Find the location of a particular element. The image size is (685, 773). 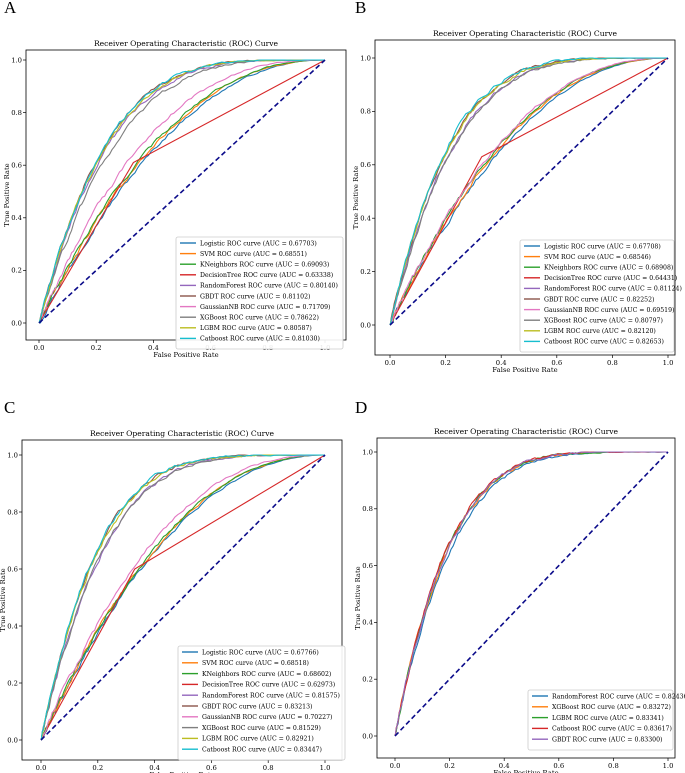

legend-entry: LGBM ROC curve (AUC = 0.82120) is located at coordinates (600, 331).